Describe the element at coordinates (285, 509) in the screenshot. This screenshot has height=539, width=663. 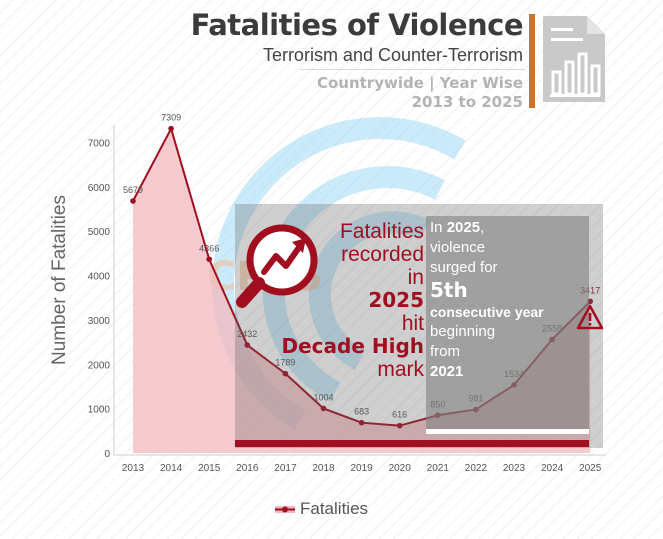
I see `legend-marker` at that location.